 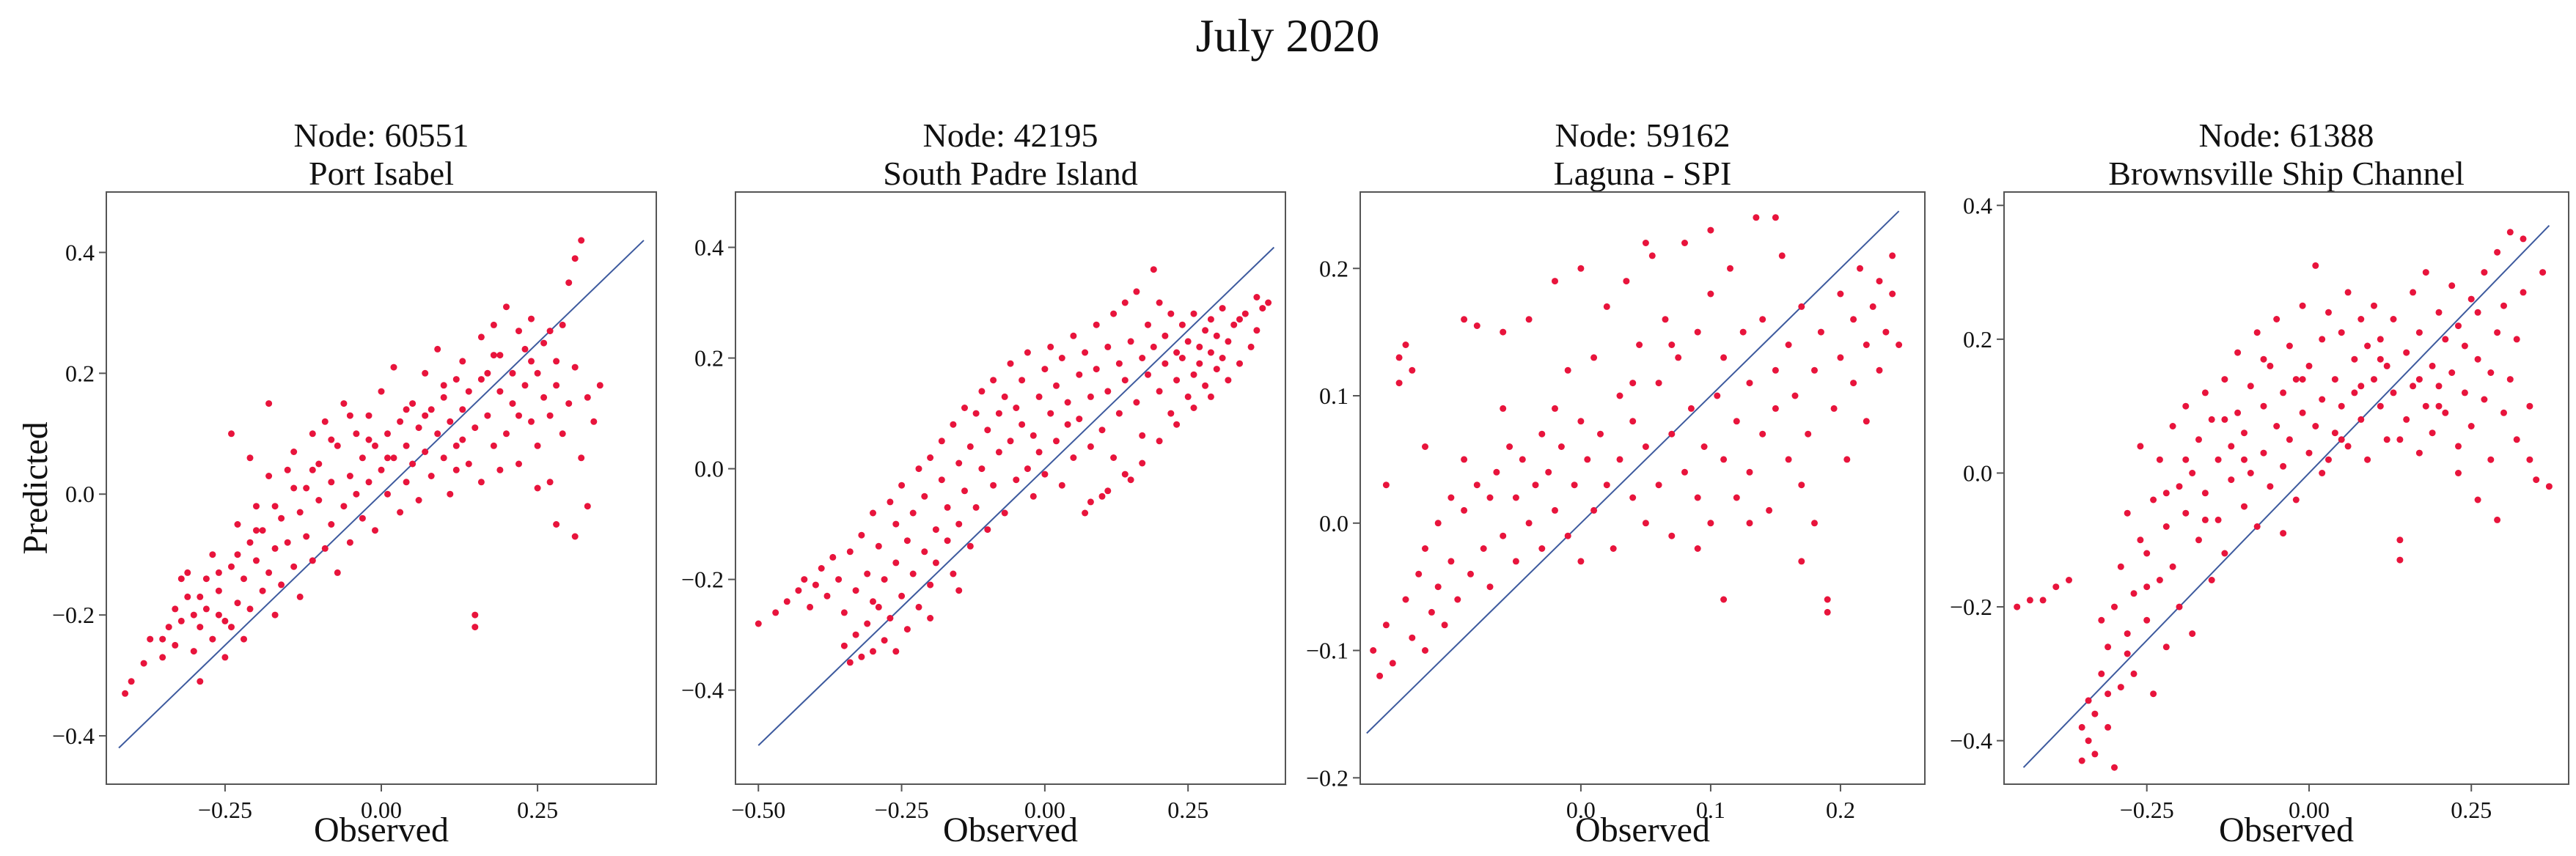 What do you see at coordinates (1288, 36) in the screenshot?
I see `figure-suptitle: July 2020` at bounding box center [1288, 36].